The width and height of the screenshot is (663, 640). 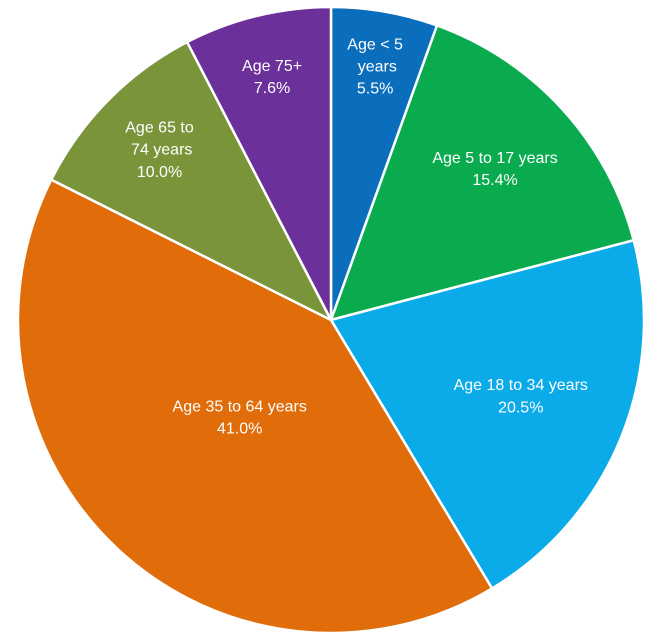 What do you see at coordinates (521, 385) in the screenshot?
I see `slice-label: Age 18 to 34 years` at bounding box center [521, 385].